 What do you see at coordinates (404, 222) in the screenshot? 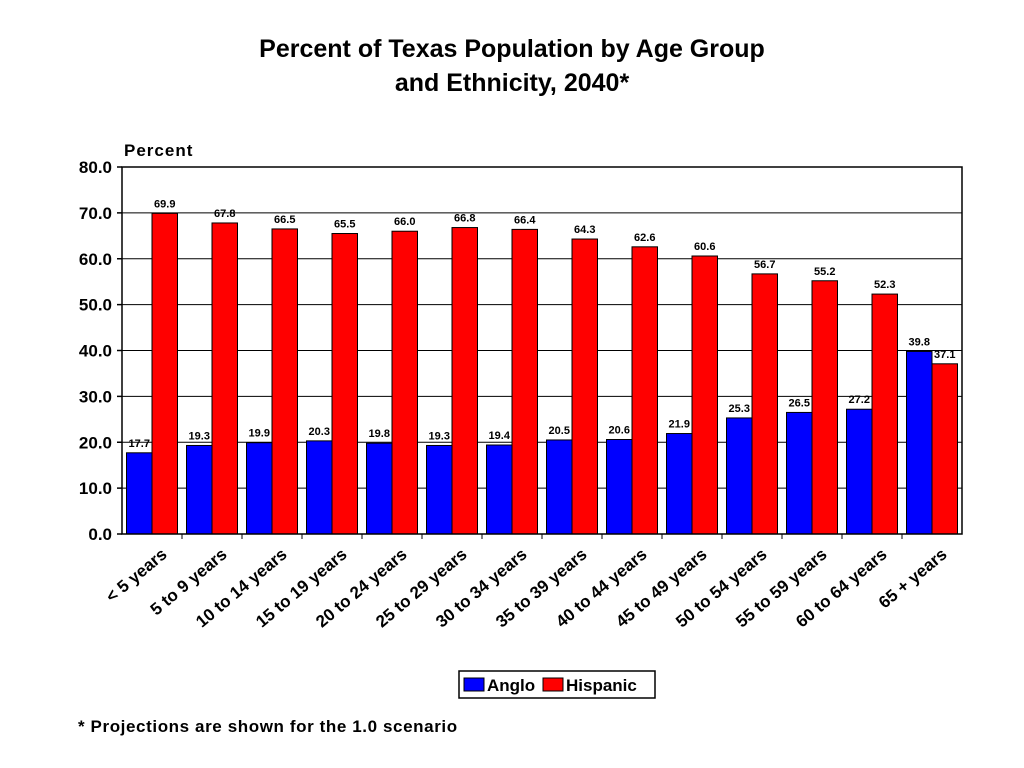
I see `data-label-hispanic: 66.0` at bounding box center [404, 222].